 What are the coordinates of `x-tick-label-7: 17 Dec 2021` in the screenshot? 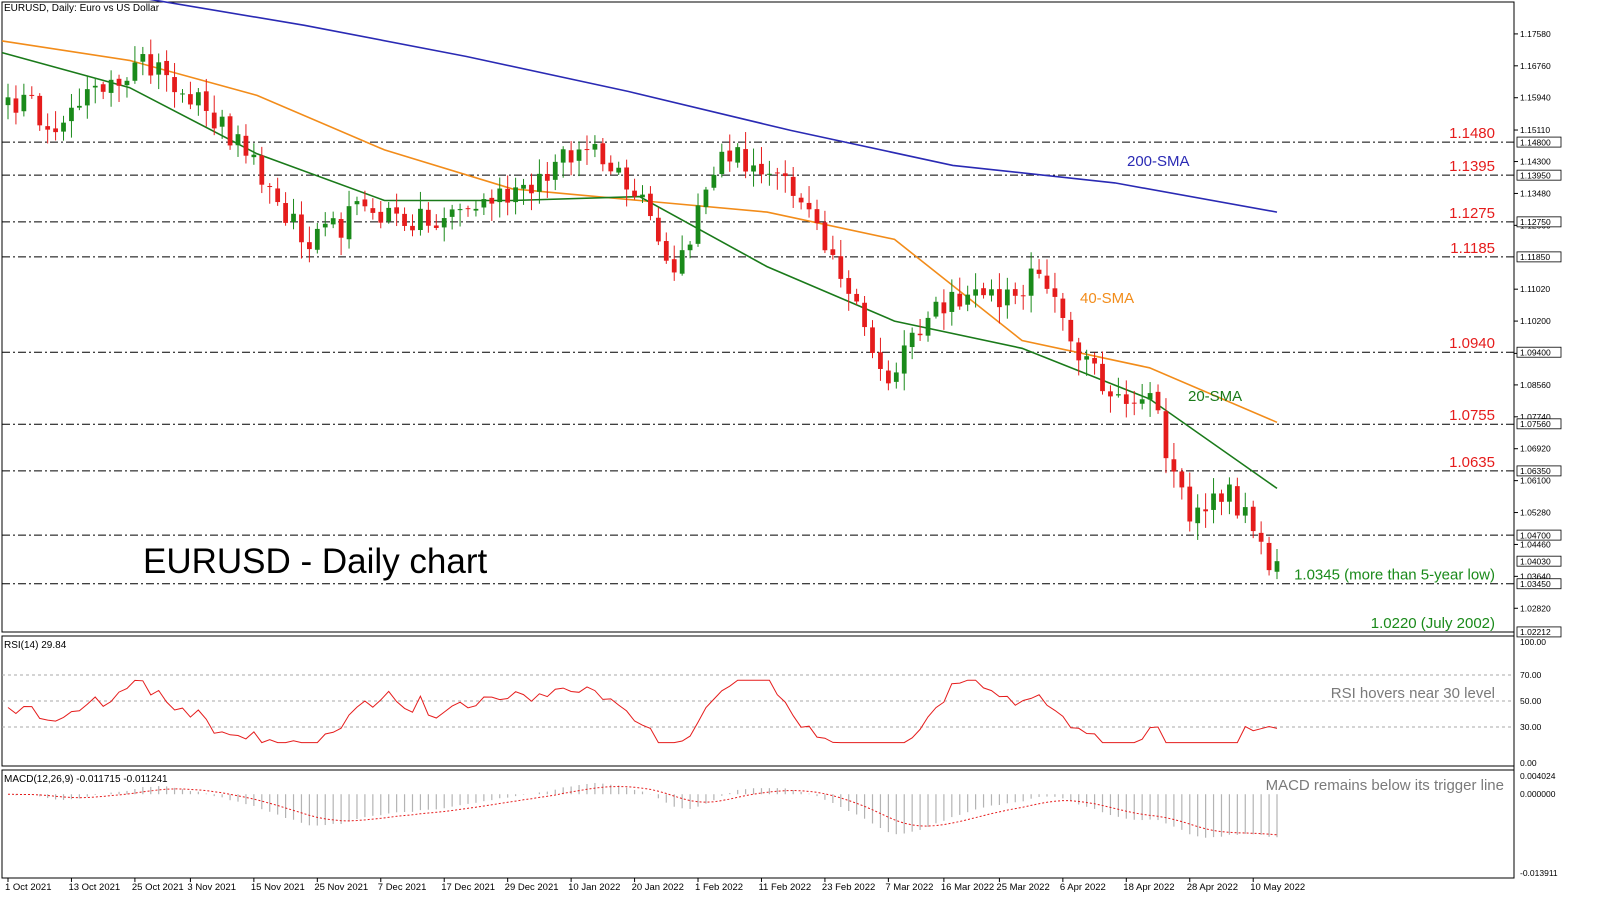 It's located at (468, 887).